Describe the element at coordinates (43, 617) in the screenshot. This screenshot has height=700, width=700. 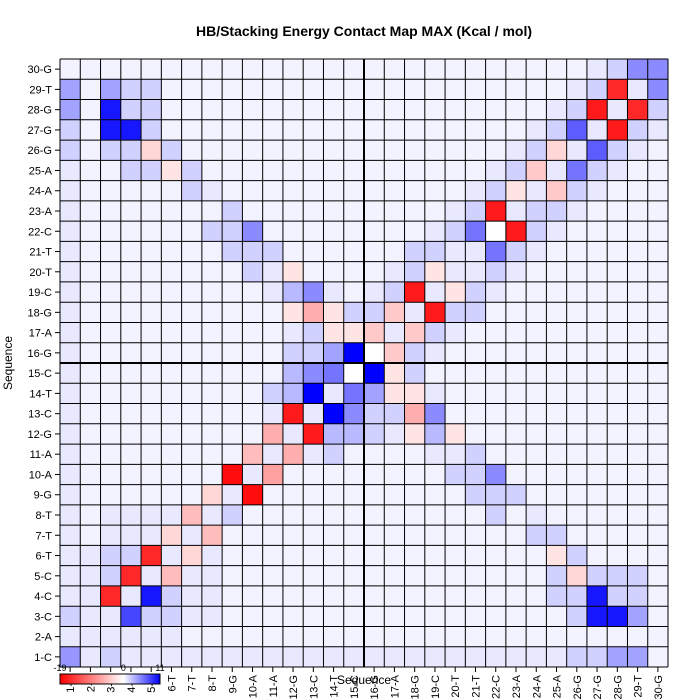
I see `y-tick-label: 3-C` at that location.